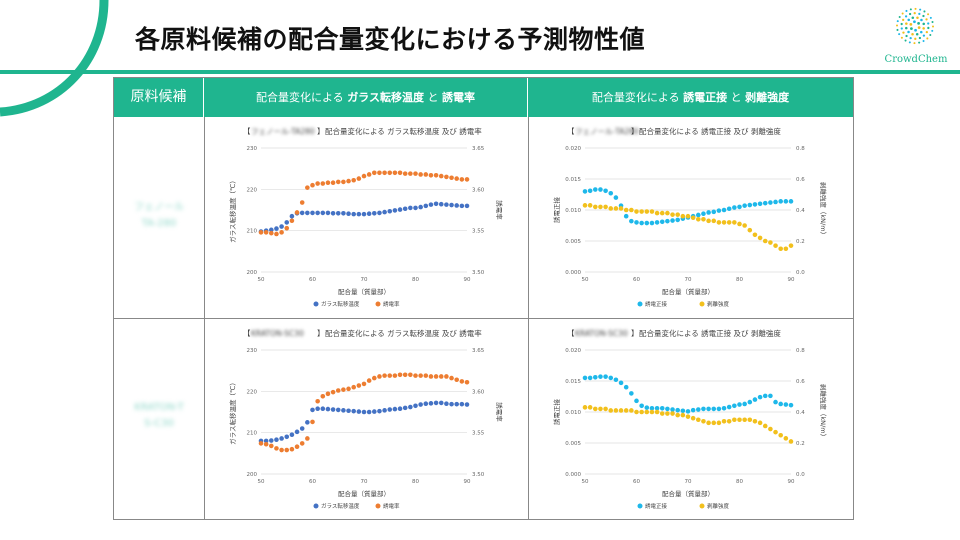  Describe the element at coordinates (656, 304) in the screenshot. I see `legend-label: 誘電正接` at that location.